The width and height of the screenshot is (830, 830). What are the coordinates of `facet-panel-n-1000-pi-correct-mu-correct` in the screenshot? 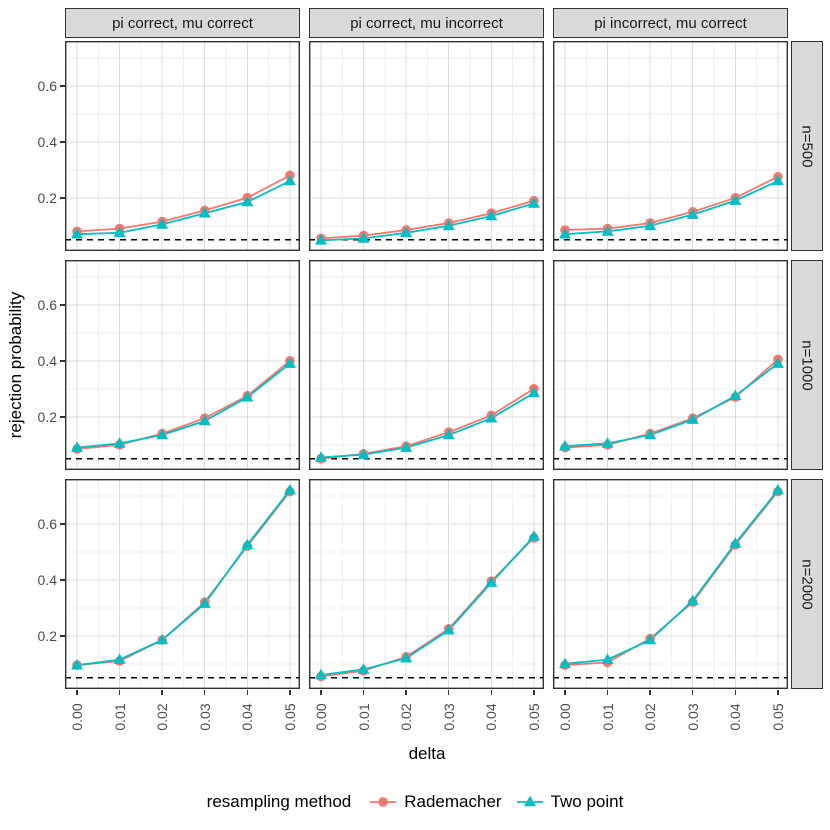 It's located at (182, 365).